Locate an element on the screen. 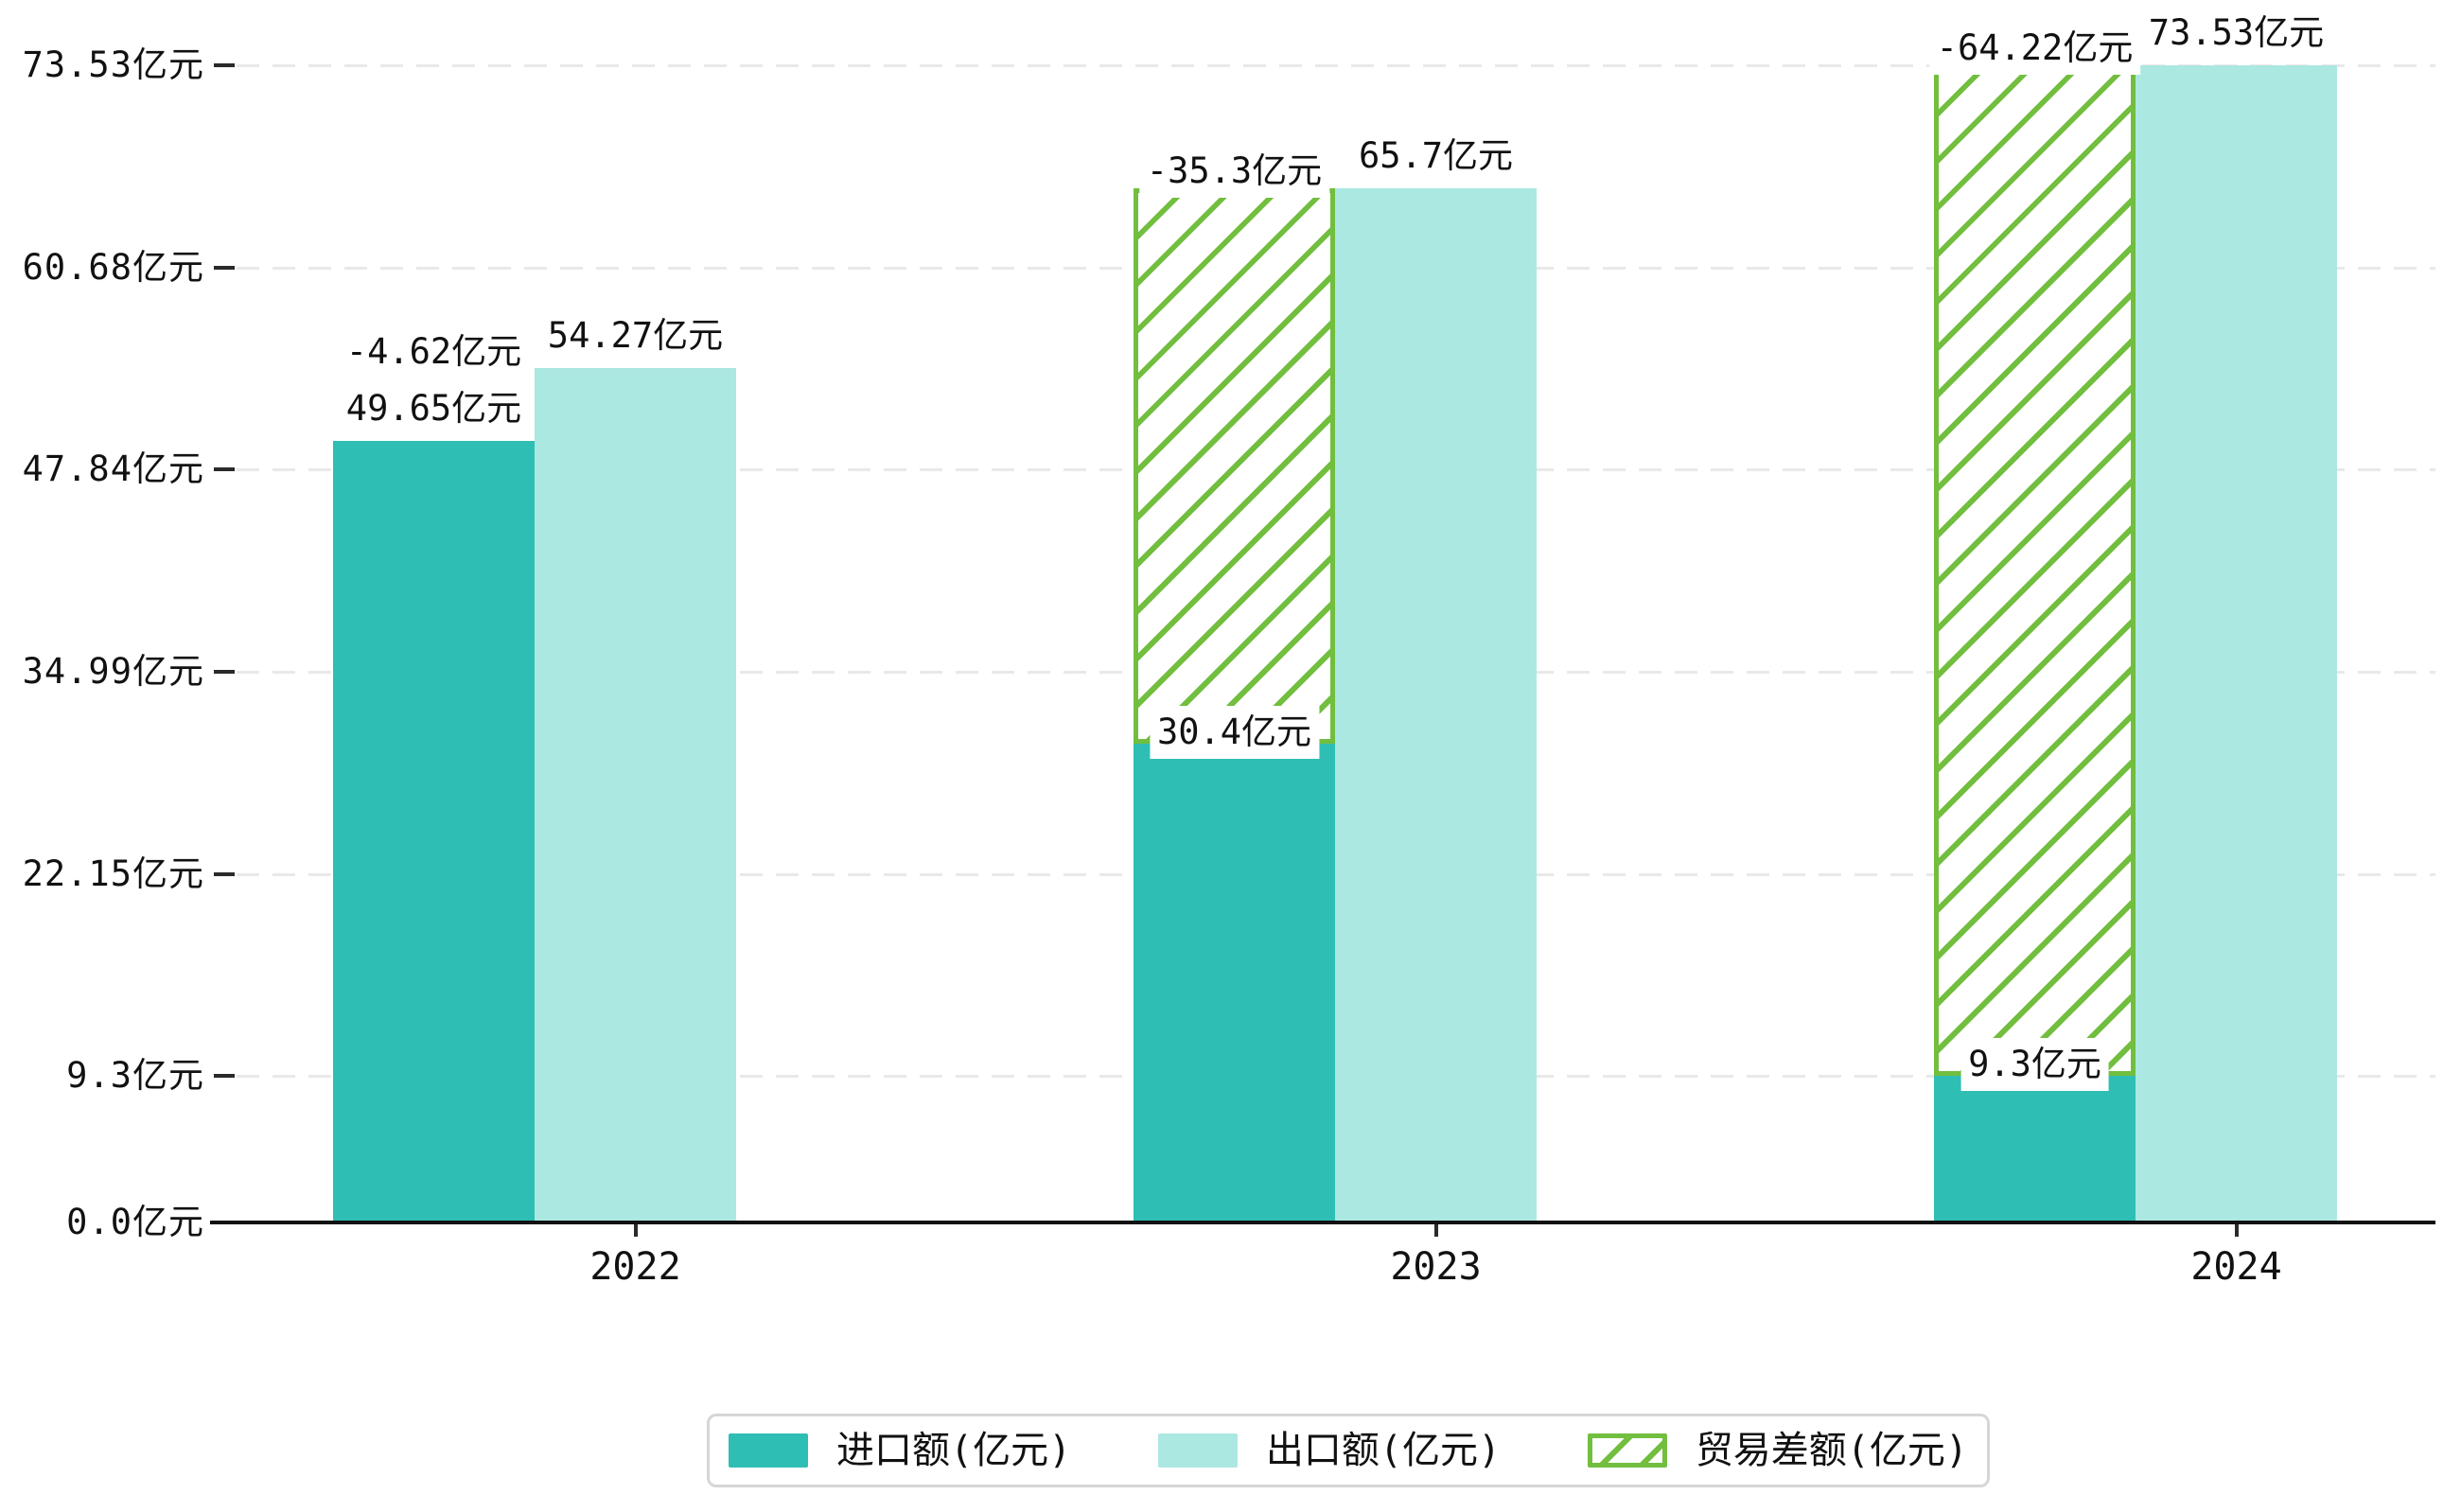 This screenshot has width=2461, height=1512. y-tick-22.15 is located at coordinates (224, 874).